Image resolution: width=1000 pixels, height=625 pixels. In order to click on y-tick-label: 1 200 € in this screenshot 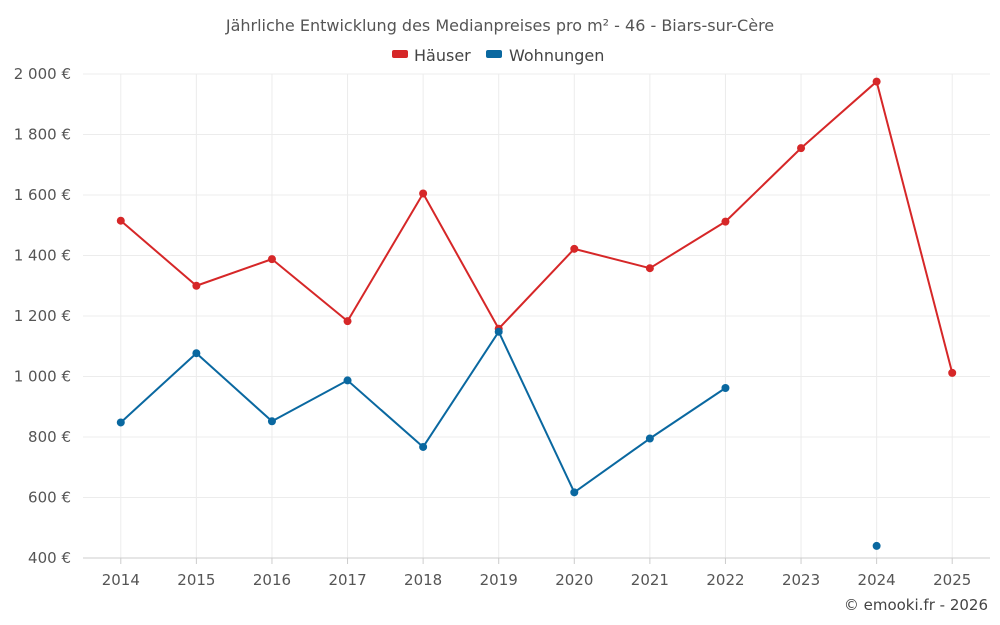, I will do `click(42, 316)`.